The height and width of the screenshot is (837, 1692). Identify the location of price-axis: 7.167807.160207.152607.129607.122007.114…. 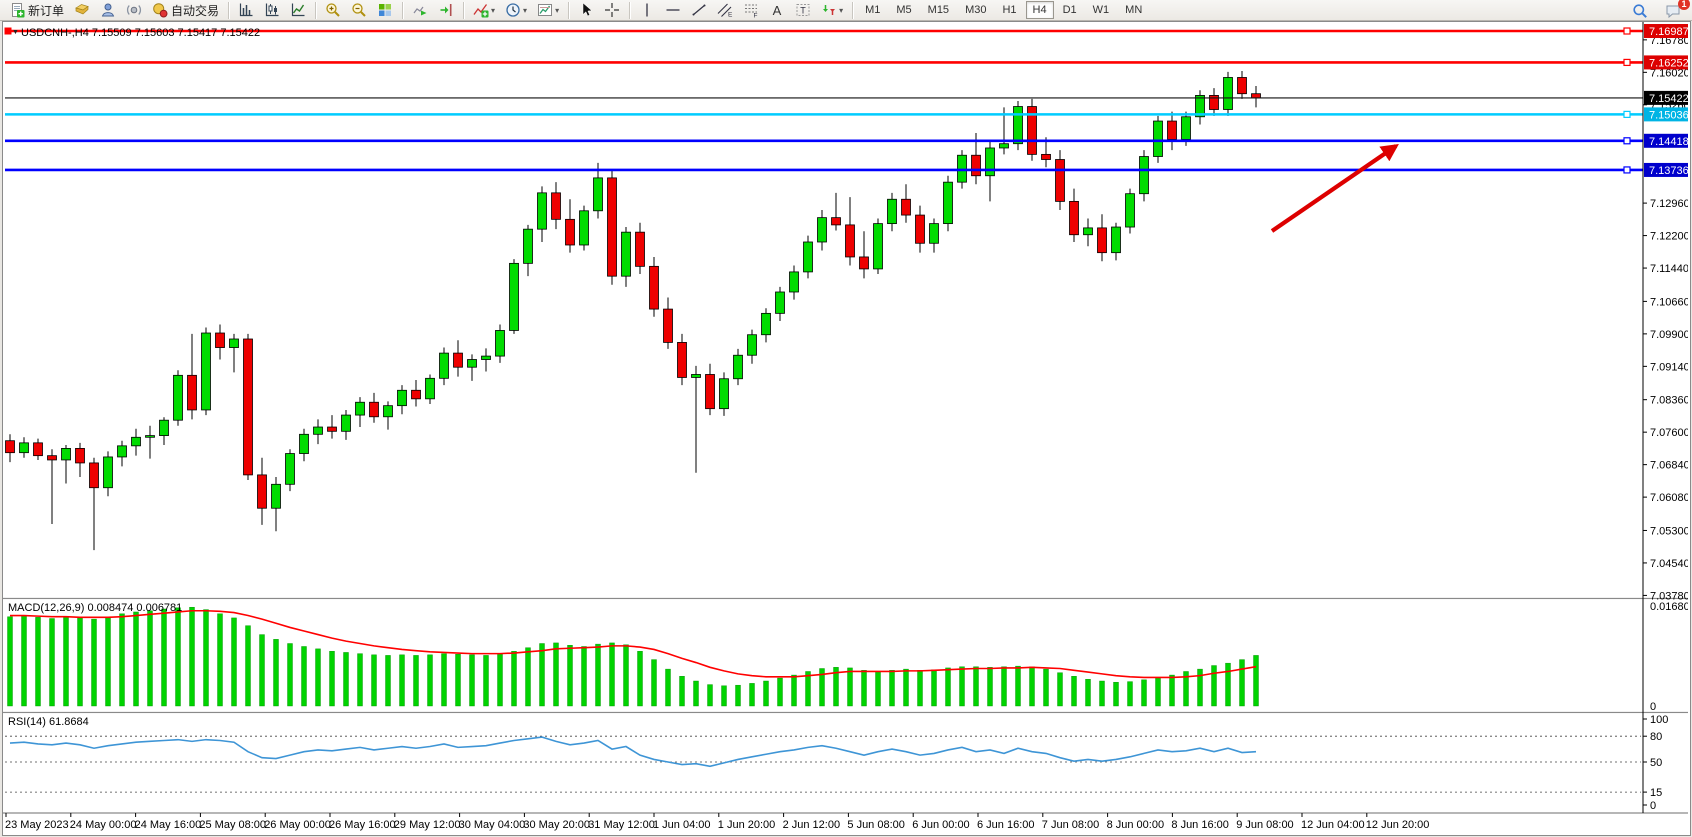
(1665, 417).